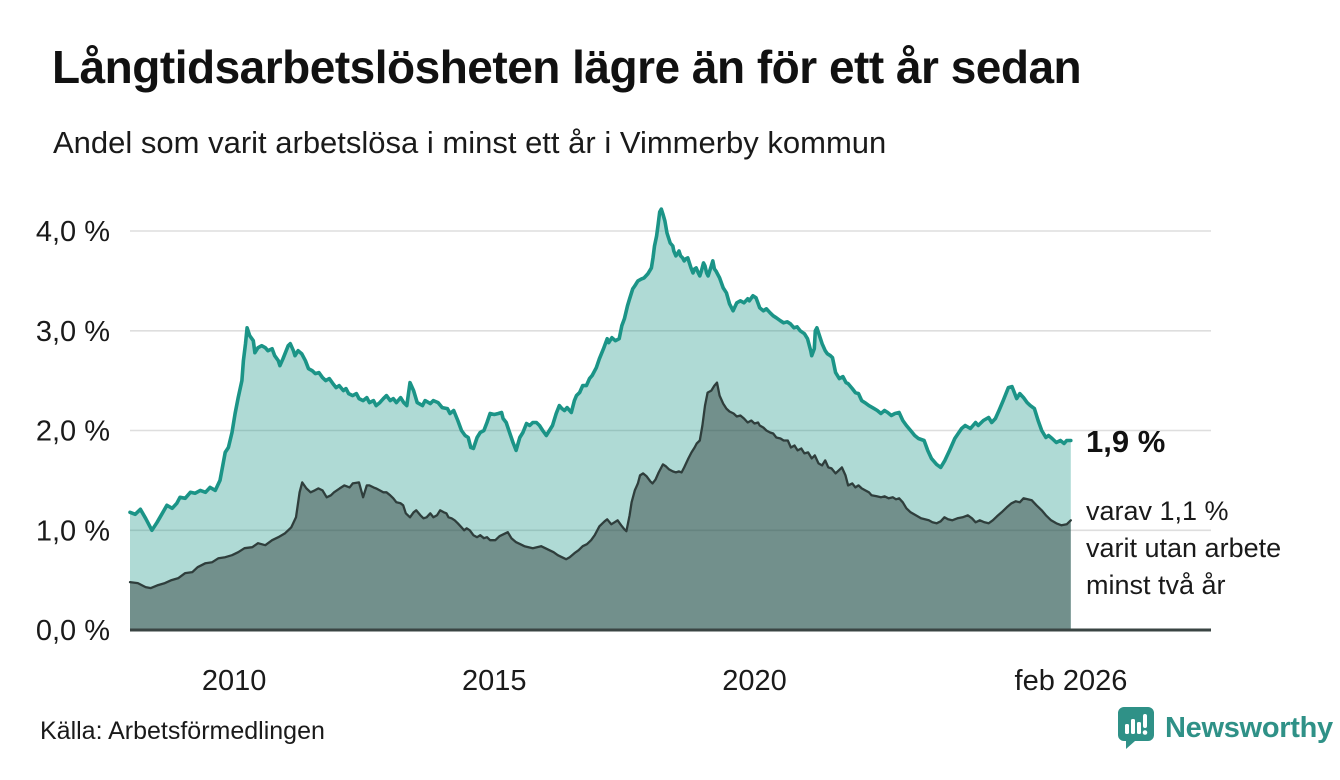 This screenshot has height=780, width=1340. What do you see at coordinates (73, 432) in the screenshot?
I see `y-tick-label: 2,0 %` at bounding box center [73, 432].